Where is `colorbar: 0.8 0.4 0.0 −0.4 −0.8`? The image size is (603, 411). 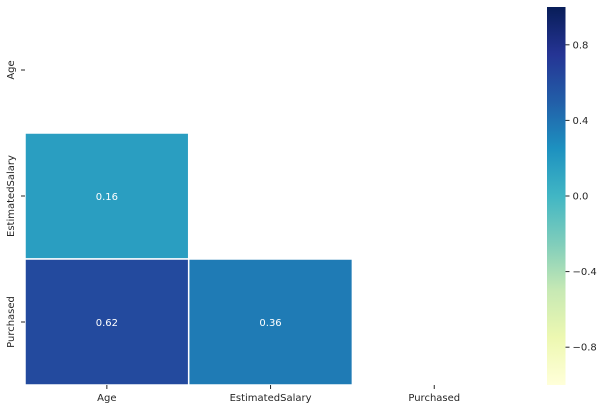 colorbar: 0.8 0.4 0.0 −0.4 −0.8 is located at coordinates (572, 196).